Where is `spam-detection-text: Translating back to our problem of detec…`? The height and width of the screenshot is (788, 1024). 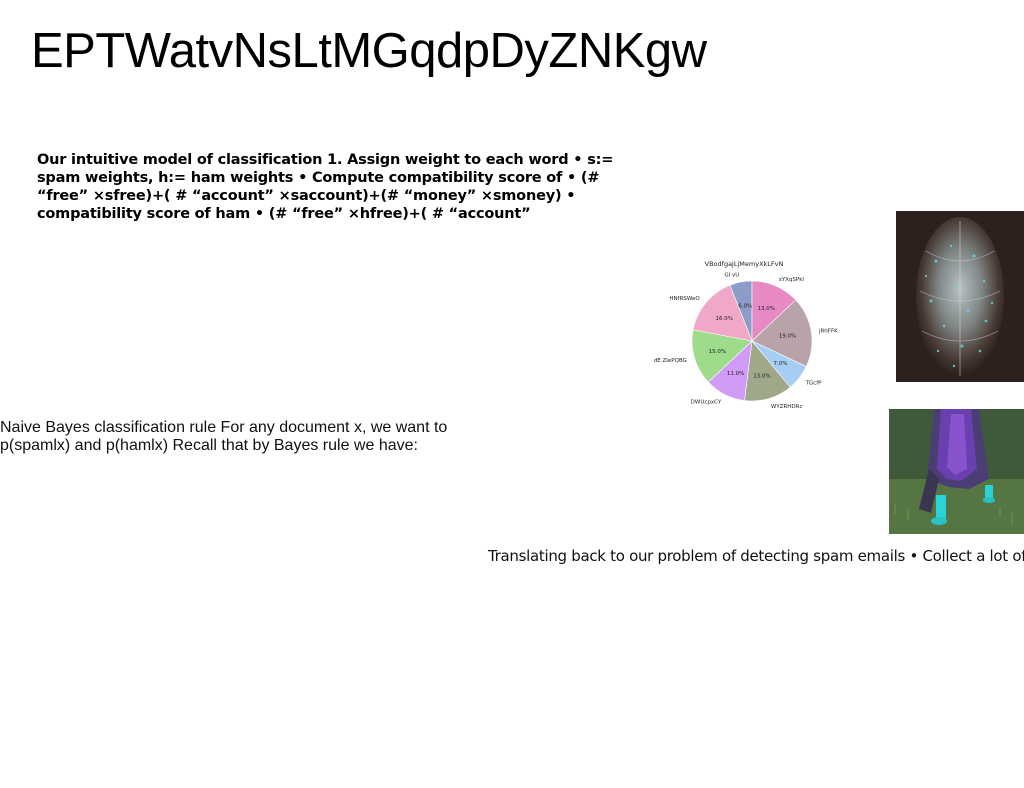
spam-detection-text: Translating back to our problem of detec… is located at coordinates (756, 556).